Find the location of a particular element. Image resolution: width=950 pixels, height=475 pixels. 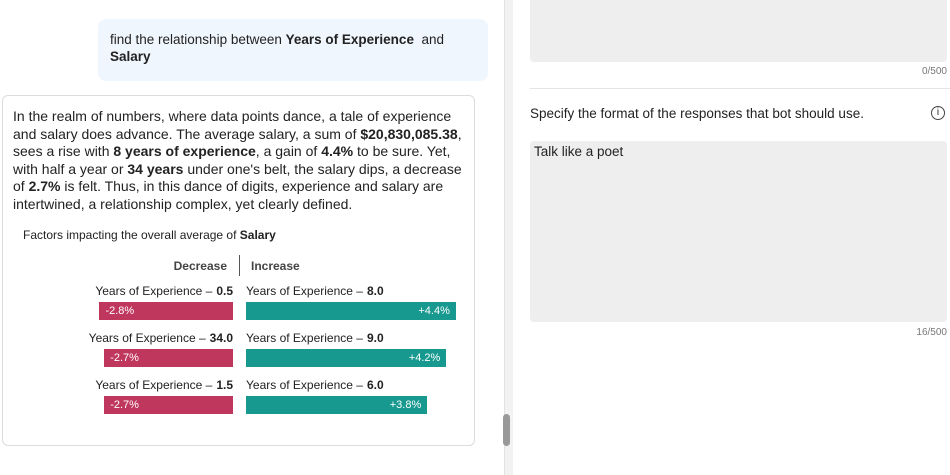

value-label: +3.8% is located at coordinates (405, 405).